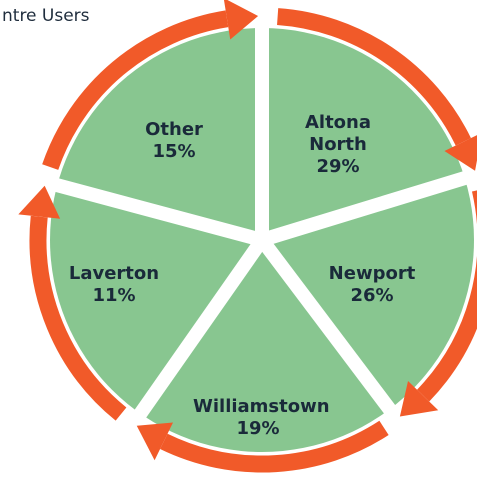 This screenshot has height=485, width=477. I want to click on segment-label: Williamstown 19%, so click(261, 418).